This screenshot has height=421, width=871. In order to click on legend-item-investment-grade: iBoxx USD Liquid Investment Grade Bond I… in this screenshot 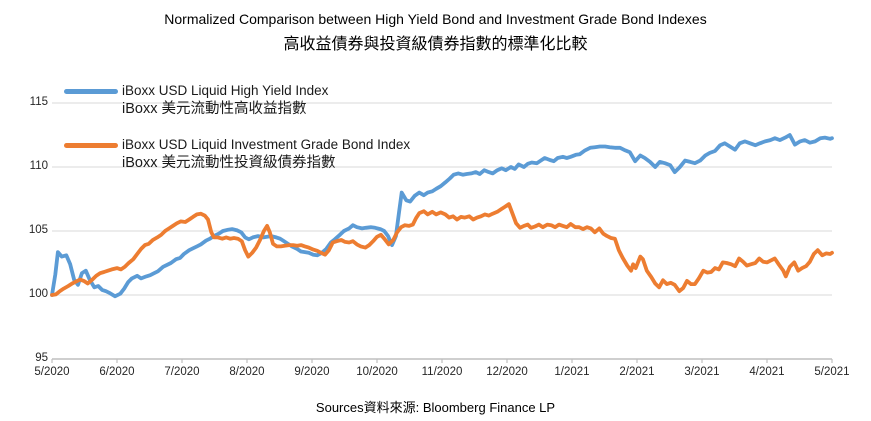, I will do `click(237, 154)`.